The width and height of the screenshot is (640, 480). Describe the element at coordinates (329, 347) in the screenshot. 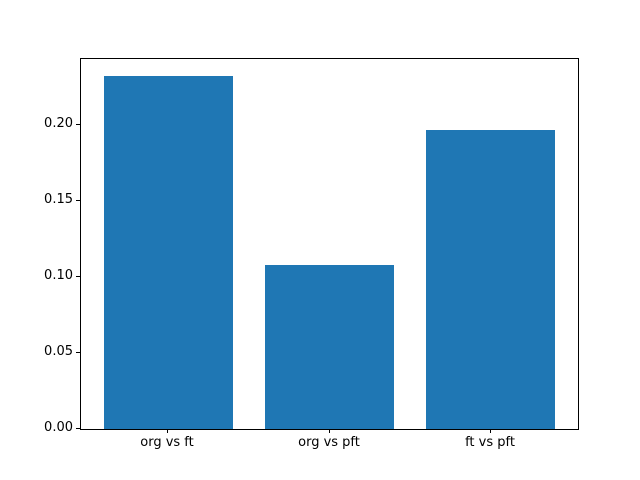

I see `bar-org-vs-pft` at that location.